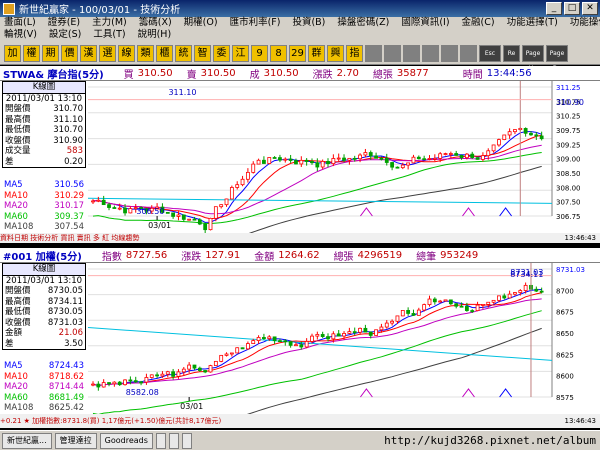 The image size is (600, 450). What do you see at coordinates (316, 53) in the screenshot?
I see `toolbar-button: 群` at bounding box center [316, 53].